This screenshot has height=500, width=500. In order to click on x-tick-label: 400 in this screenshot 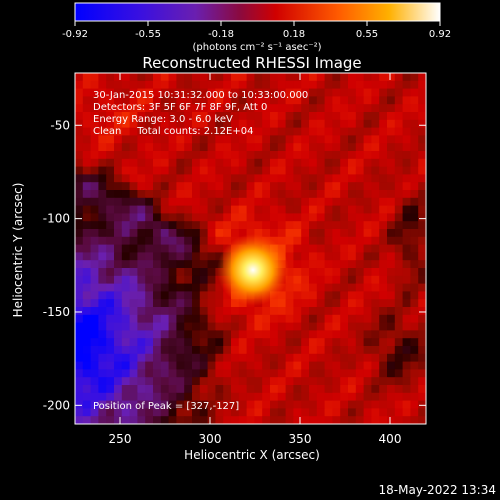, I will do `click(390, 439)`.